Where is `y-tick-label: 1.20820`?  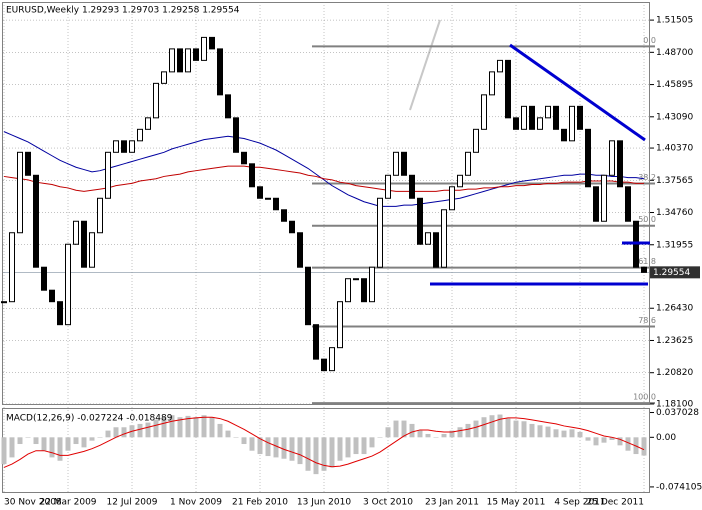 y-tick-label: 1.20820 is located at coordinates (674, 373).